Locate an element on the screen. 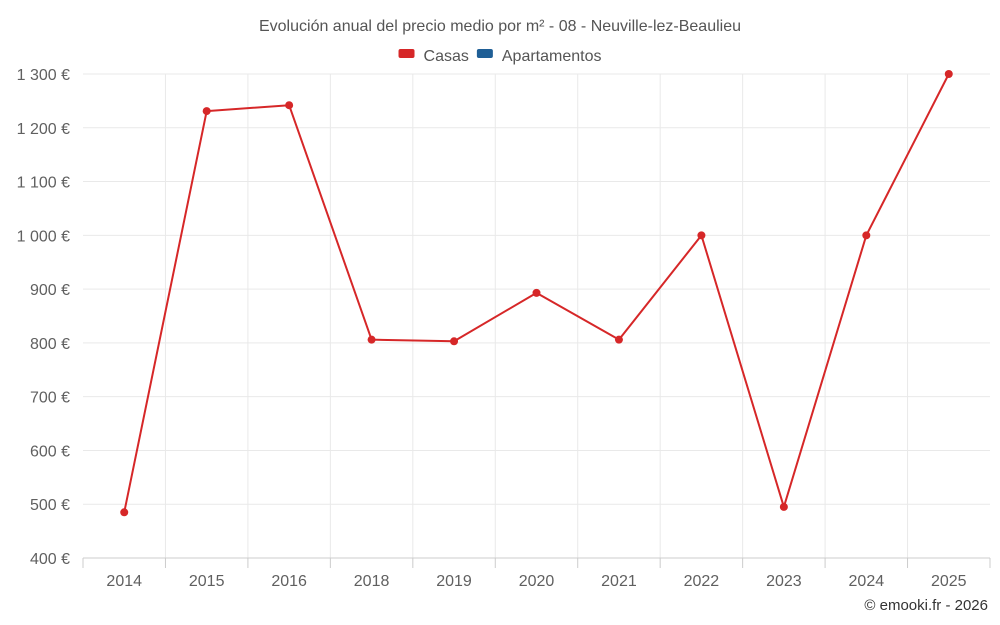  y-tick-label: 1 000 € is located at coordinates (43, 236).